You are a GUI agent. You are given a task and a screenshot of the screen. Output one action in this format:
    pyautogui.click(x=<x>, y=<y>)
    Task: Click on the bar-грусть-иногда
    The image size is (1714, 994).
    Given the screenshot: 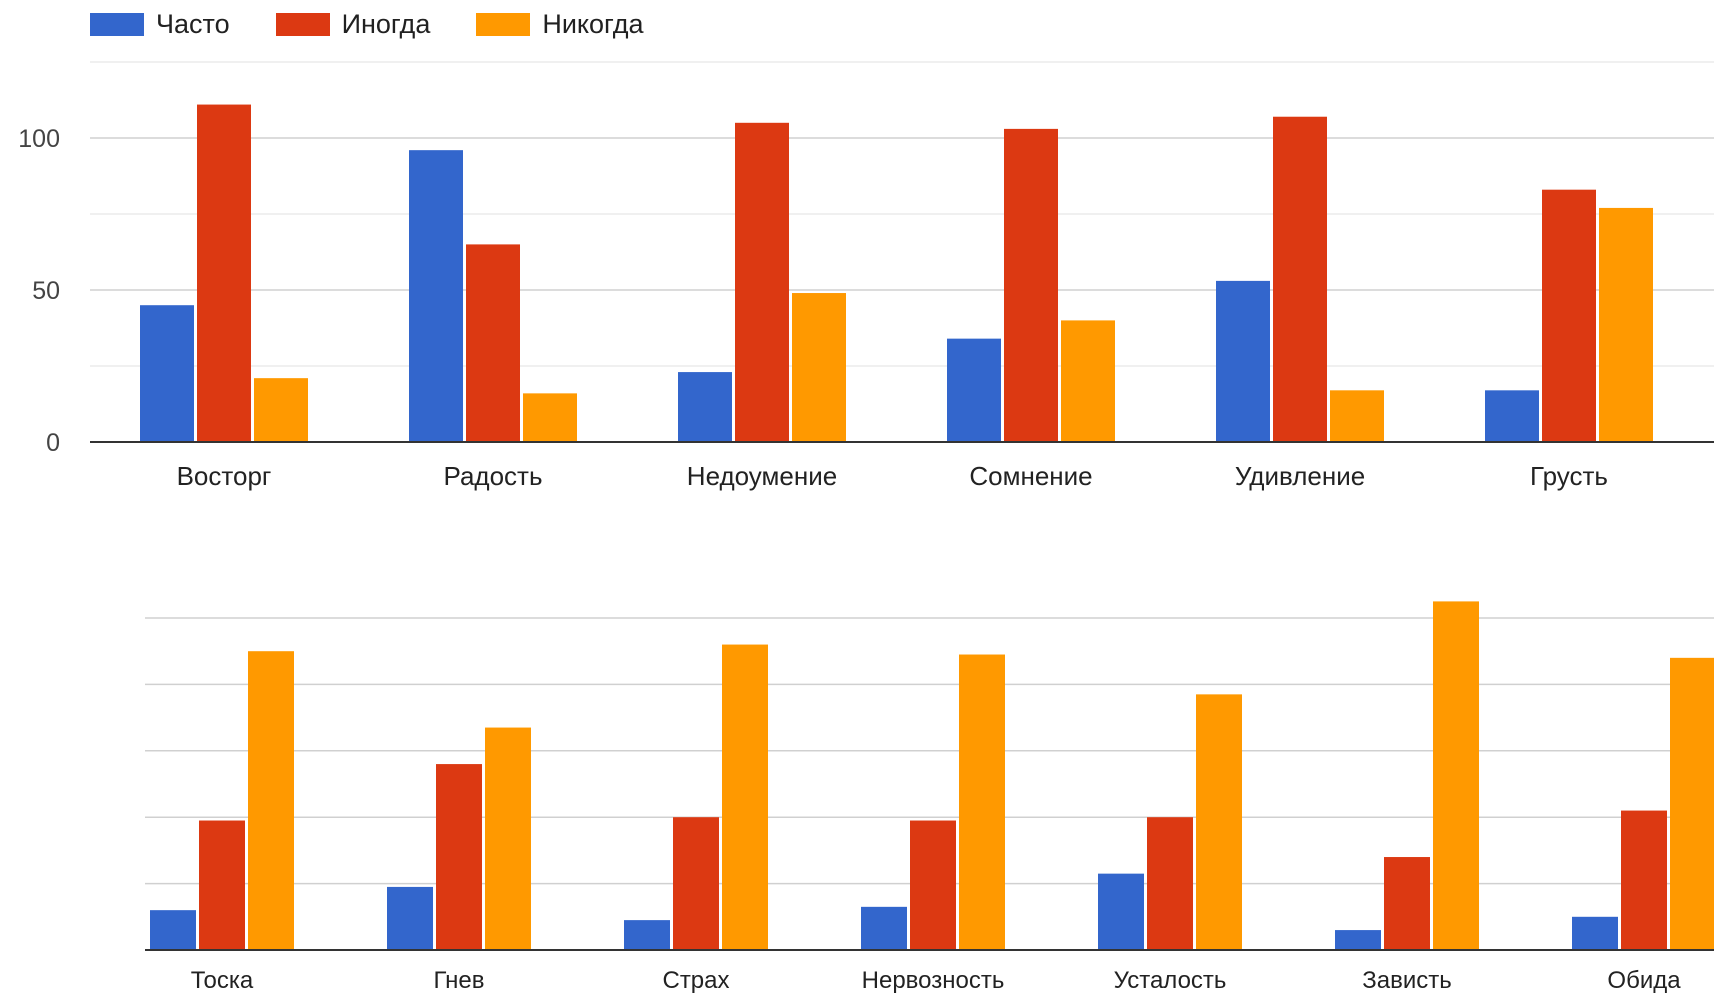 What is the action you would take?
    pyautogui.click(x=1569, y=315)
    